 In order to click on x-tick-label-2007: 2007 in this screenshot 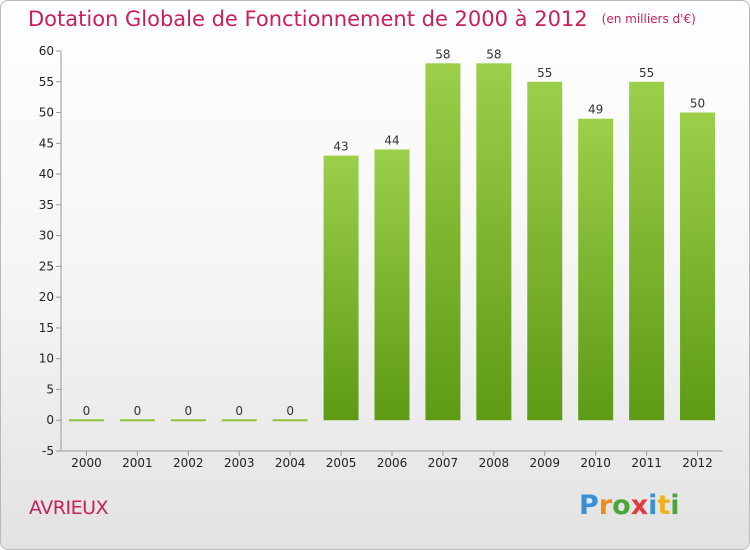, I will do `click(443, 463)`.